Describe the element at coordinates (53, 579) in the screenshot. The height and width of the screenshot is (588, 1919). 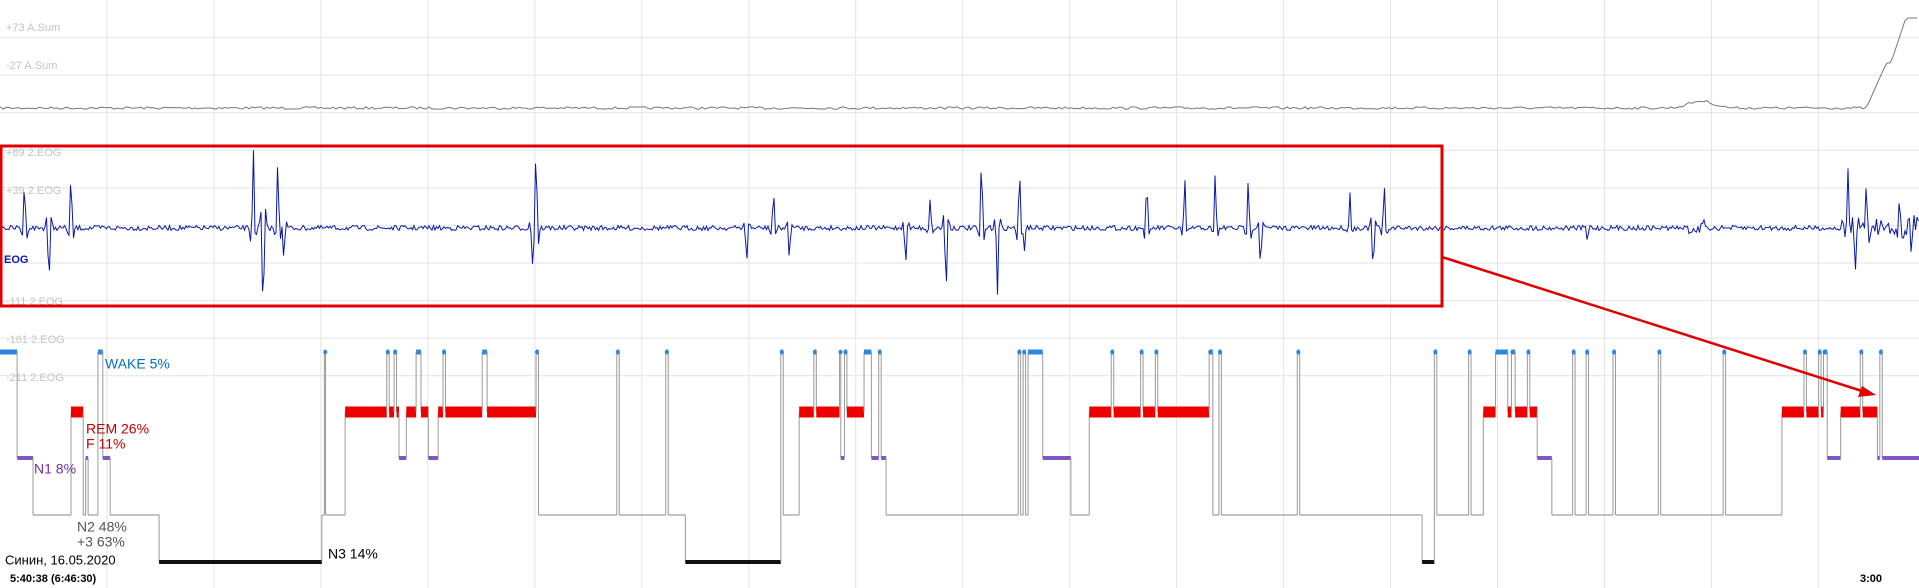
I see `start-time: 5:40:38 (6:46:30)` at that location.